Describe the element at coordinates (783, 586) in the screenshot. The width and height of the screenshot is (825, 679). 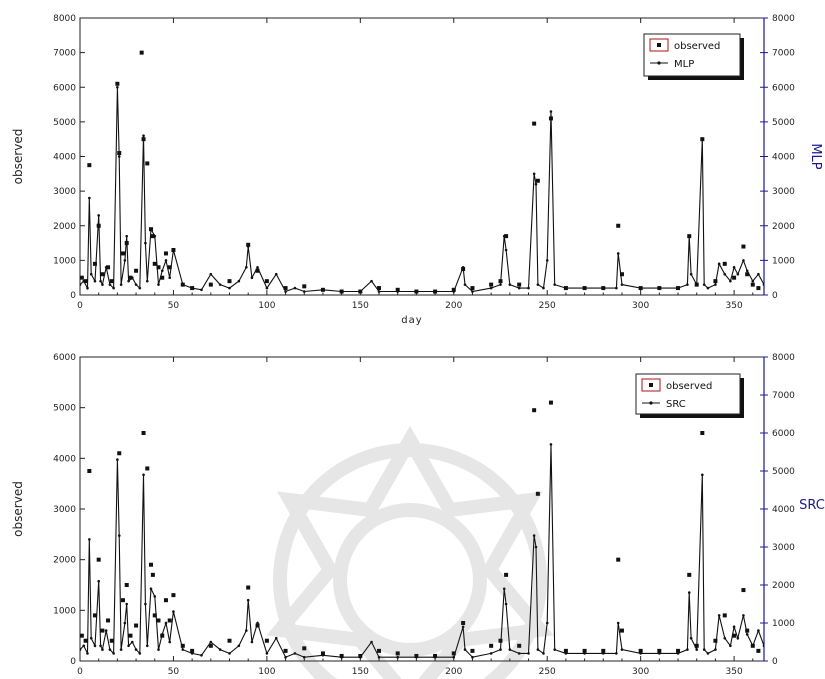
I see `y-right-tick-label: 2000` at that location.